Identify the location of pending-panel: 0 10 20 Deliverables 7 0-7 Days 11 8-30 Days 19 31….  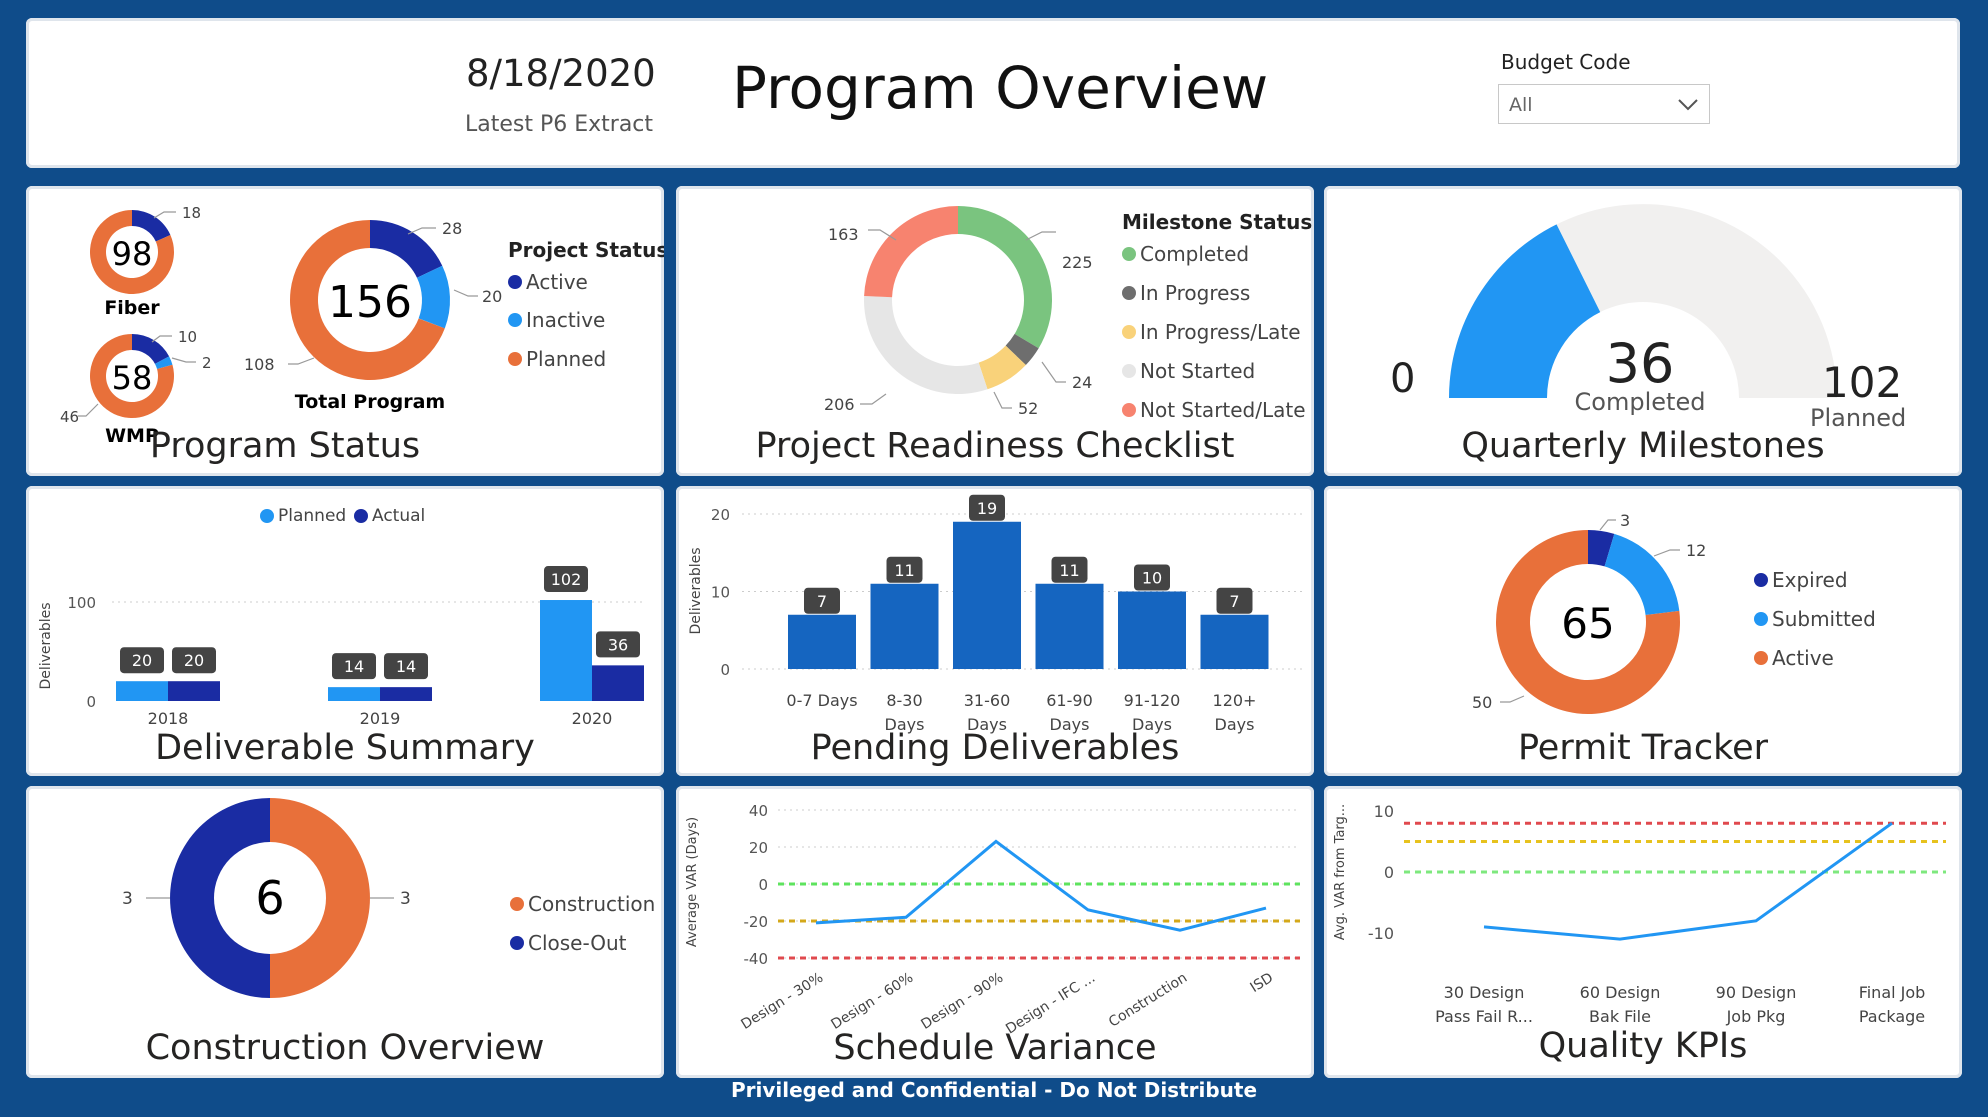
(995, 631).